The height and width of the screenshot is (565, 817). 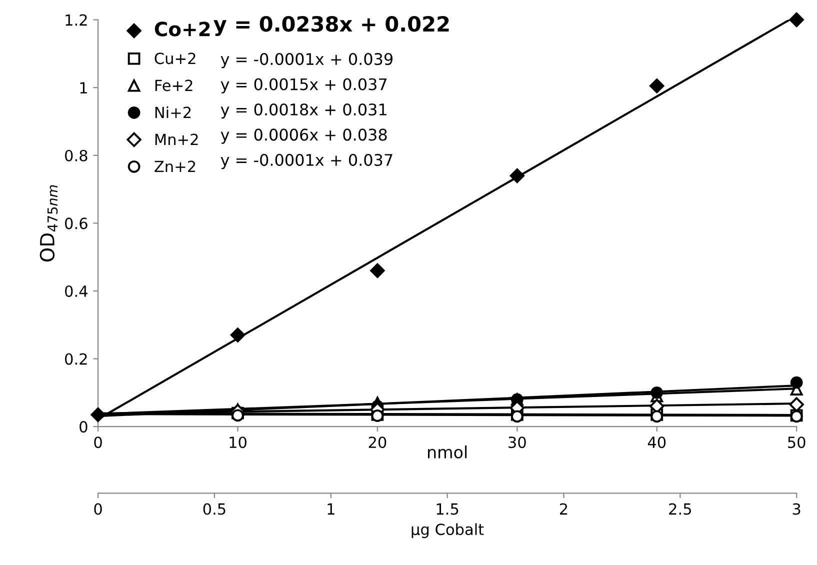 What do you see at coordinates (303, 136) in the screenshot?
I see `annotation: y = 0.0006x + 0.038` at bounding box center [303, 136].